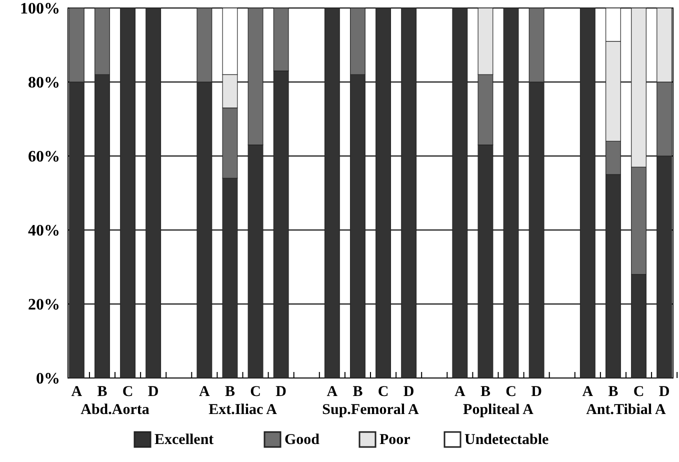  Describe the element at coordinates (115, 410) in the screenshot. I see `text: Abd.Aorta` at that location.